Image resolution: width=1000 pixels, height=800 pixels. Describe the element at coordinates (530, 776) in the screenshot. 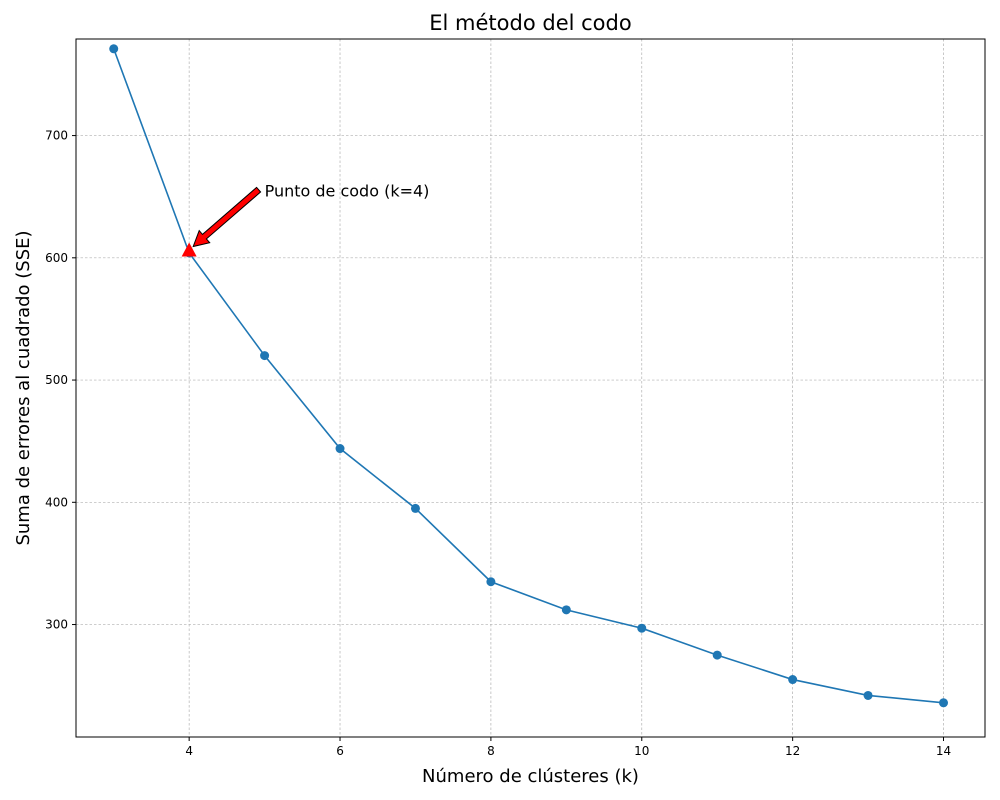

I see `x-axis-label: Número de clústeres (k)` at that location.